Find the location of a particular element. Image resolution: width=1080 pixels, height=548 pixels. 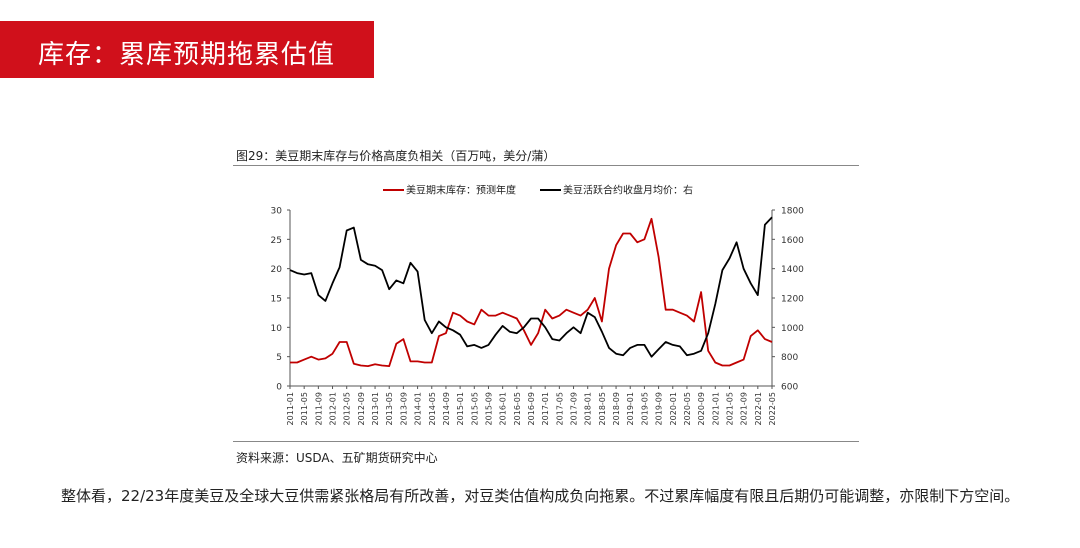

x-tick-label: 2012-09 is located at coordinates (361, 408).